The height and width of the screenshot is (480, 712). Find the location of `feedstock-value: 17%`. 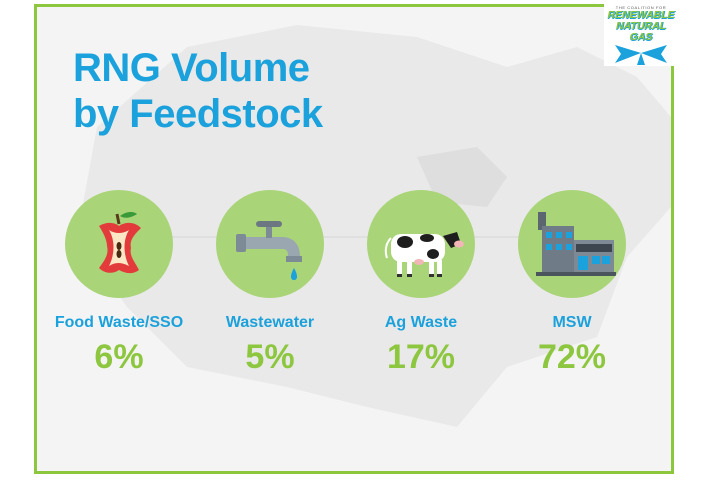

feedstock-value: 17% is located at coordinates (421, 357).